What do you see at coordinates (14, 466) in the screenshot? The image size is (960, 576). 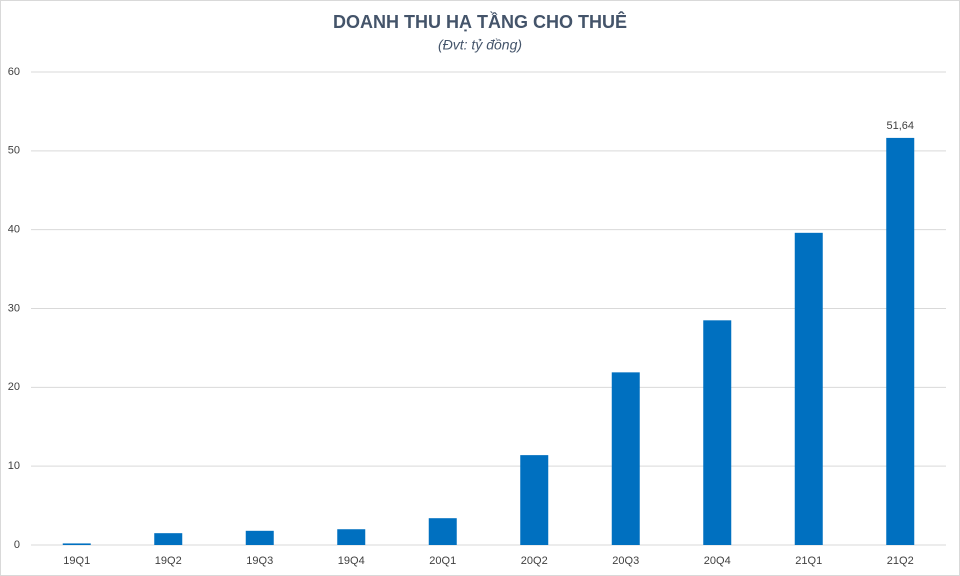 I see `y-tick-label: 10` at bounding box center [14, 466].